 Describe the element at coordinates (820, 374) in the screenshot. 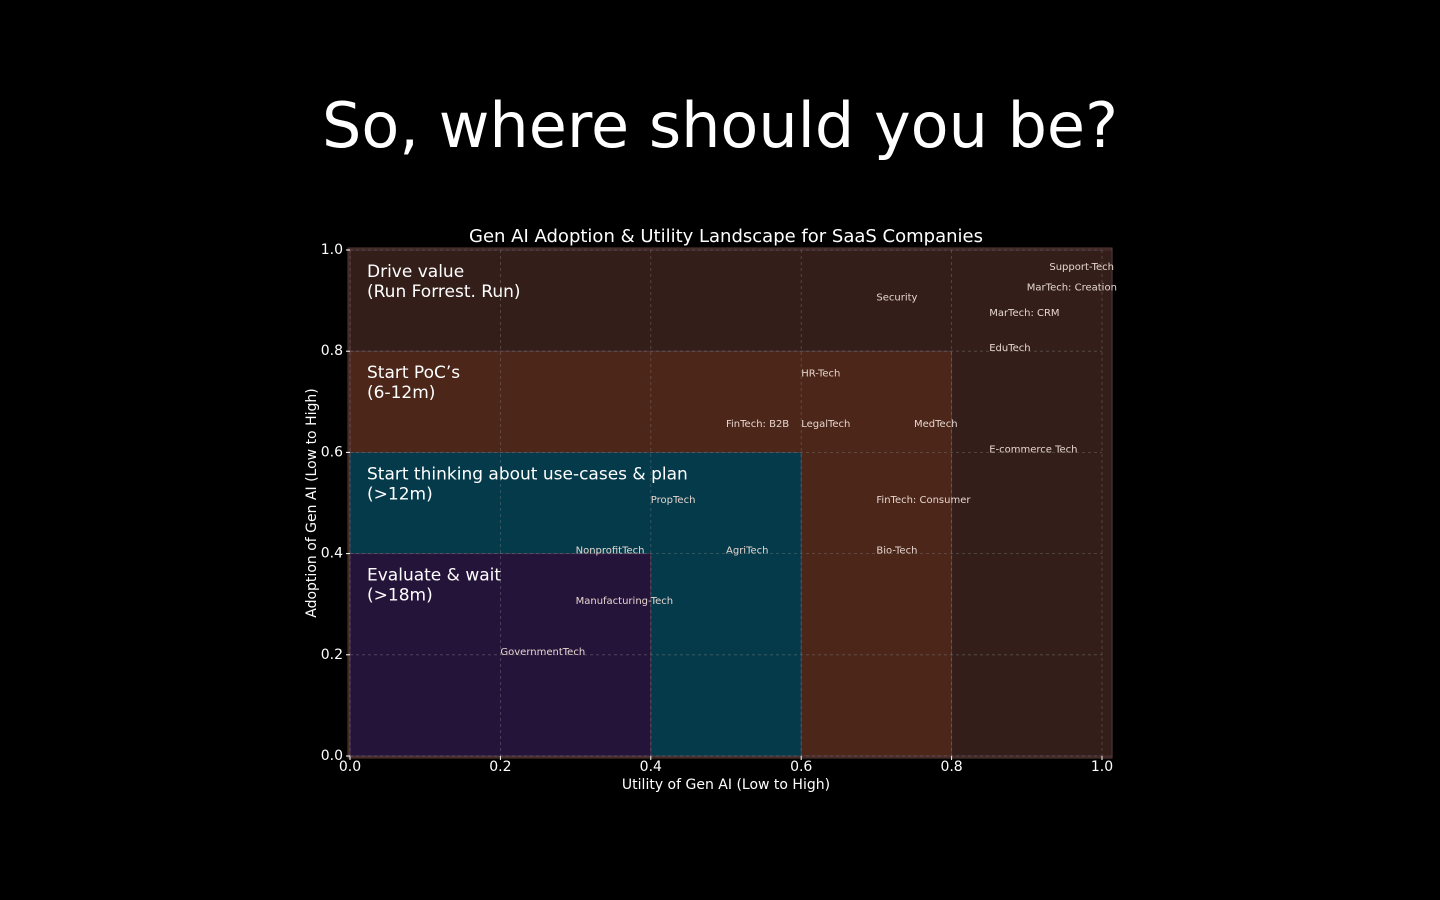

I see `point-label: HR-Tech` at that location.